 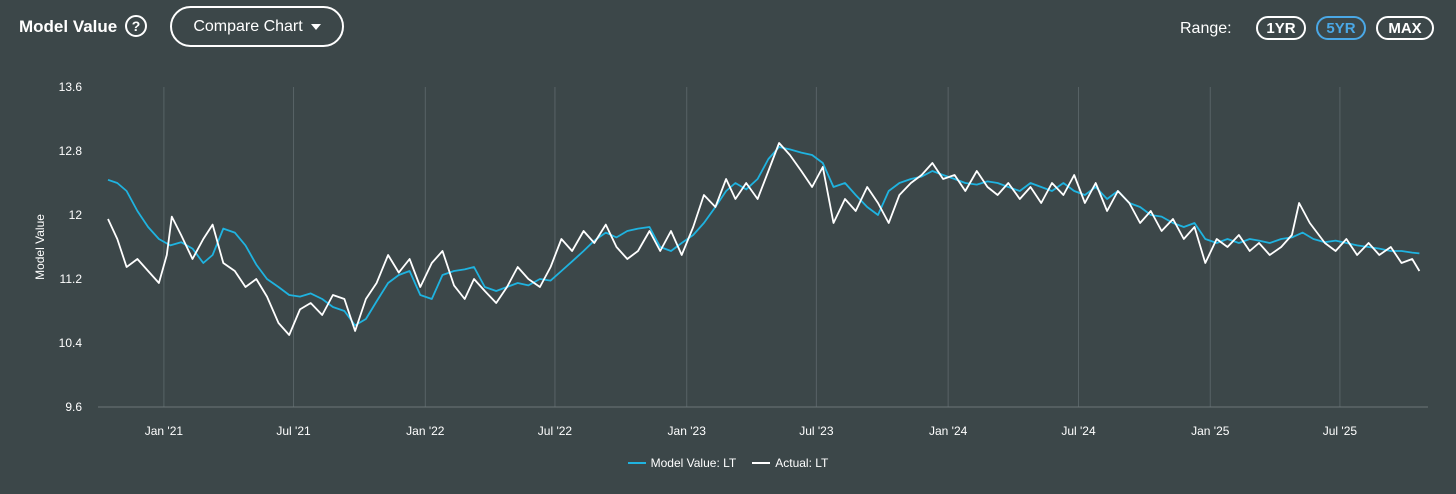 I want to click on legend-label-model: Model Value: LT, so click(x=693, y=463).